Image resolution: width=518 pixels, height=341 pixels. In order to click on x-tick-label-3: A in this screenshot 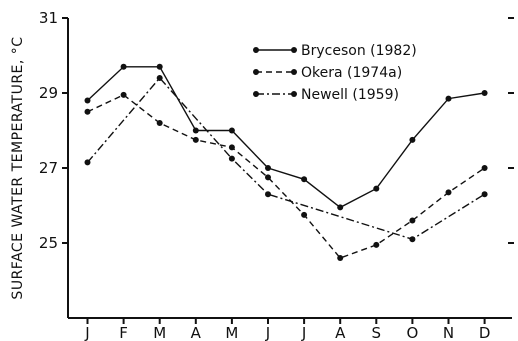, I will do `click(196, 332)`.